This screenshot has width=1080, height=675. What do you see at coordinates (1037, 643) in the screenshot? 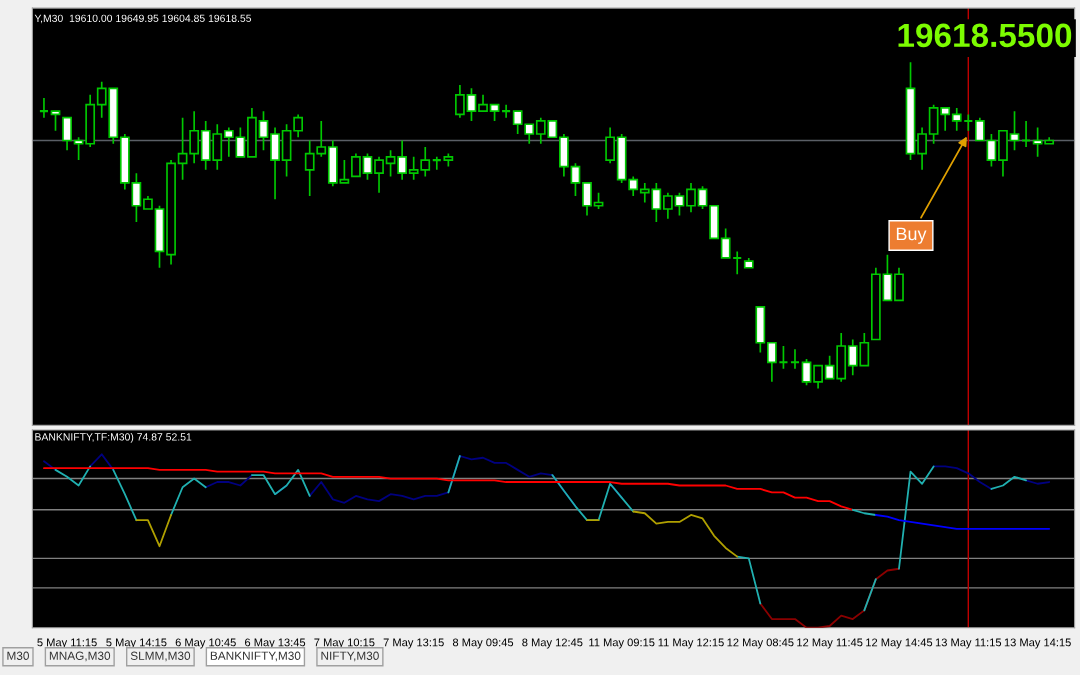
I see `x-tick-label: 13 May 14:15` at bounding box center [1037, 643].